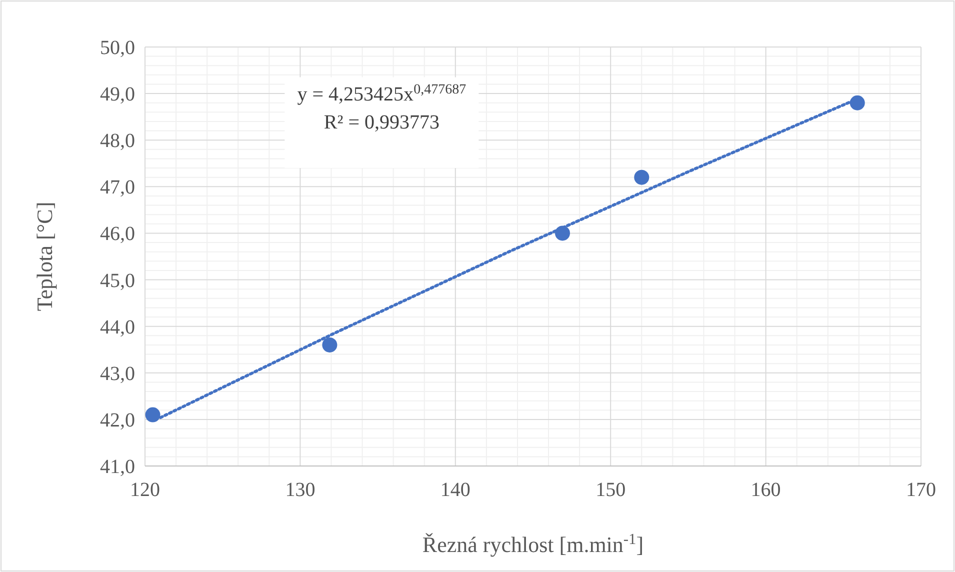 The image size is (955, 572). I want to click on y-tick-label: 42,0, so click(117, 420).